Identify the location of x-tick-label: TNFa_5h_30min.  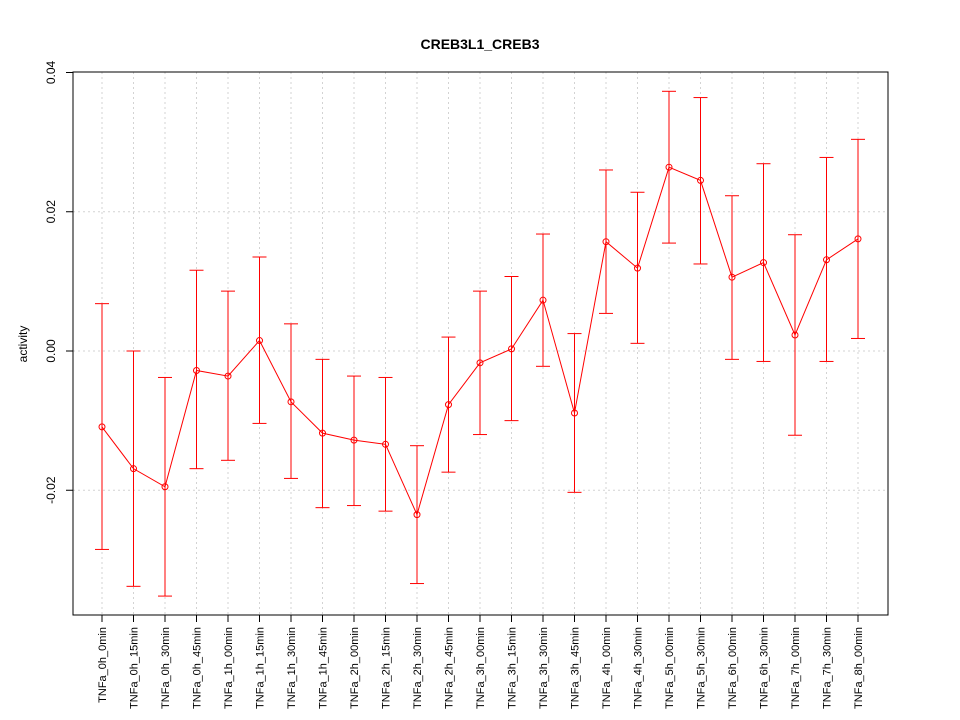
(702, 668).